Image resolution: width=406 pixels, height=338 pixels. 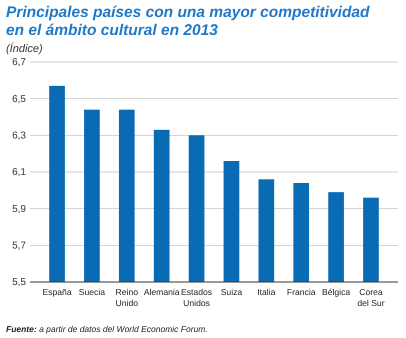 What do you see at coordinates (19, 99) in the screenshot?
I see `y-tick-label: 6,5` at bounding box center [19, 99].